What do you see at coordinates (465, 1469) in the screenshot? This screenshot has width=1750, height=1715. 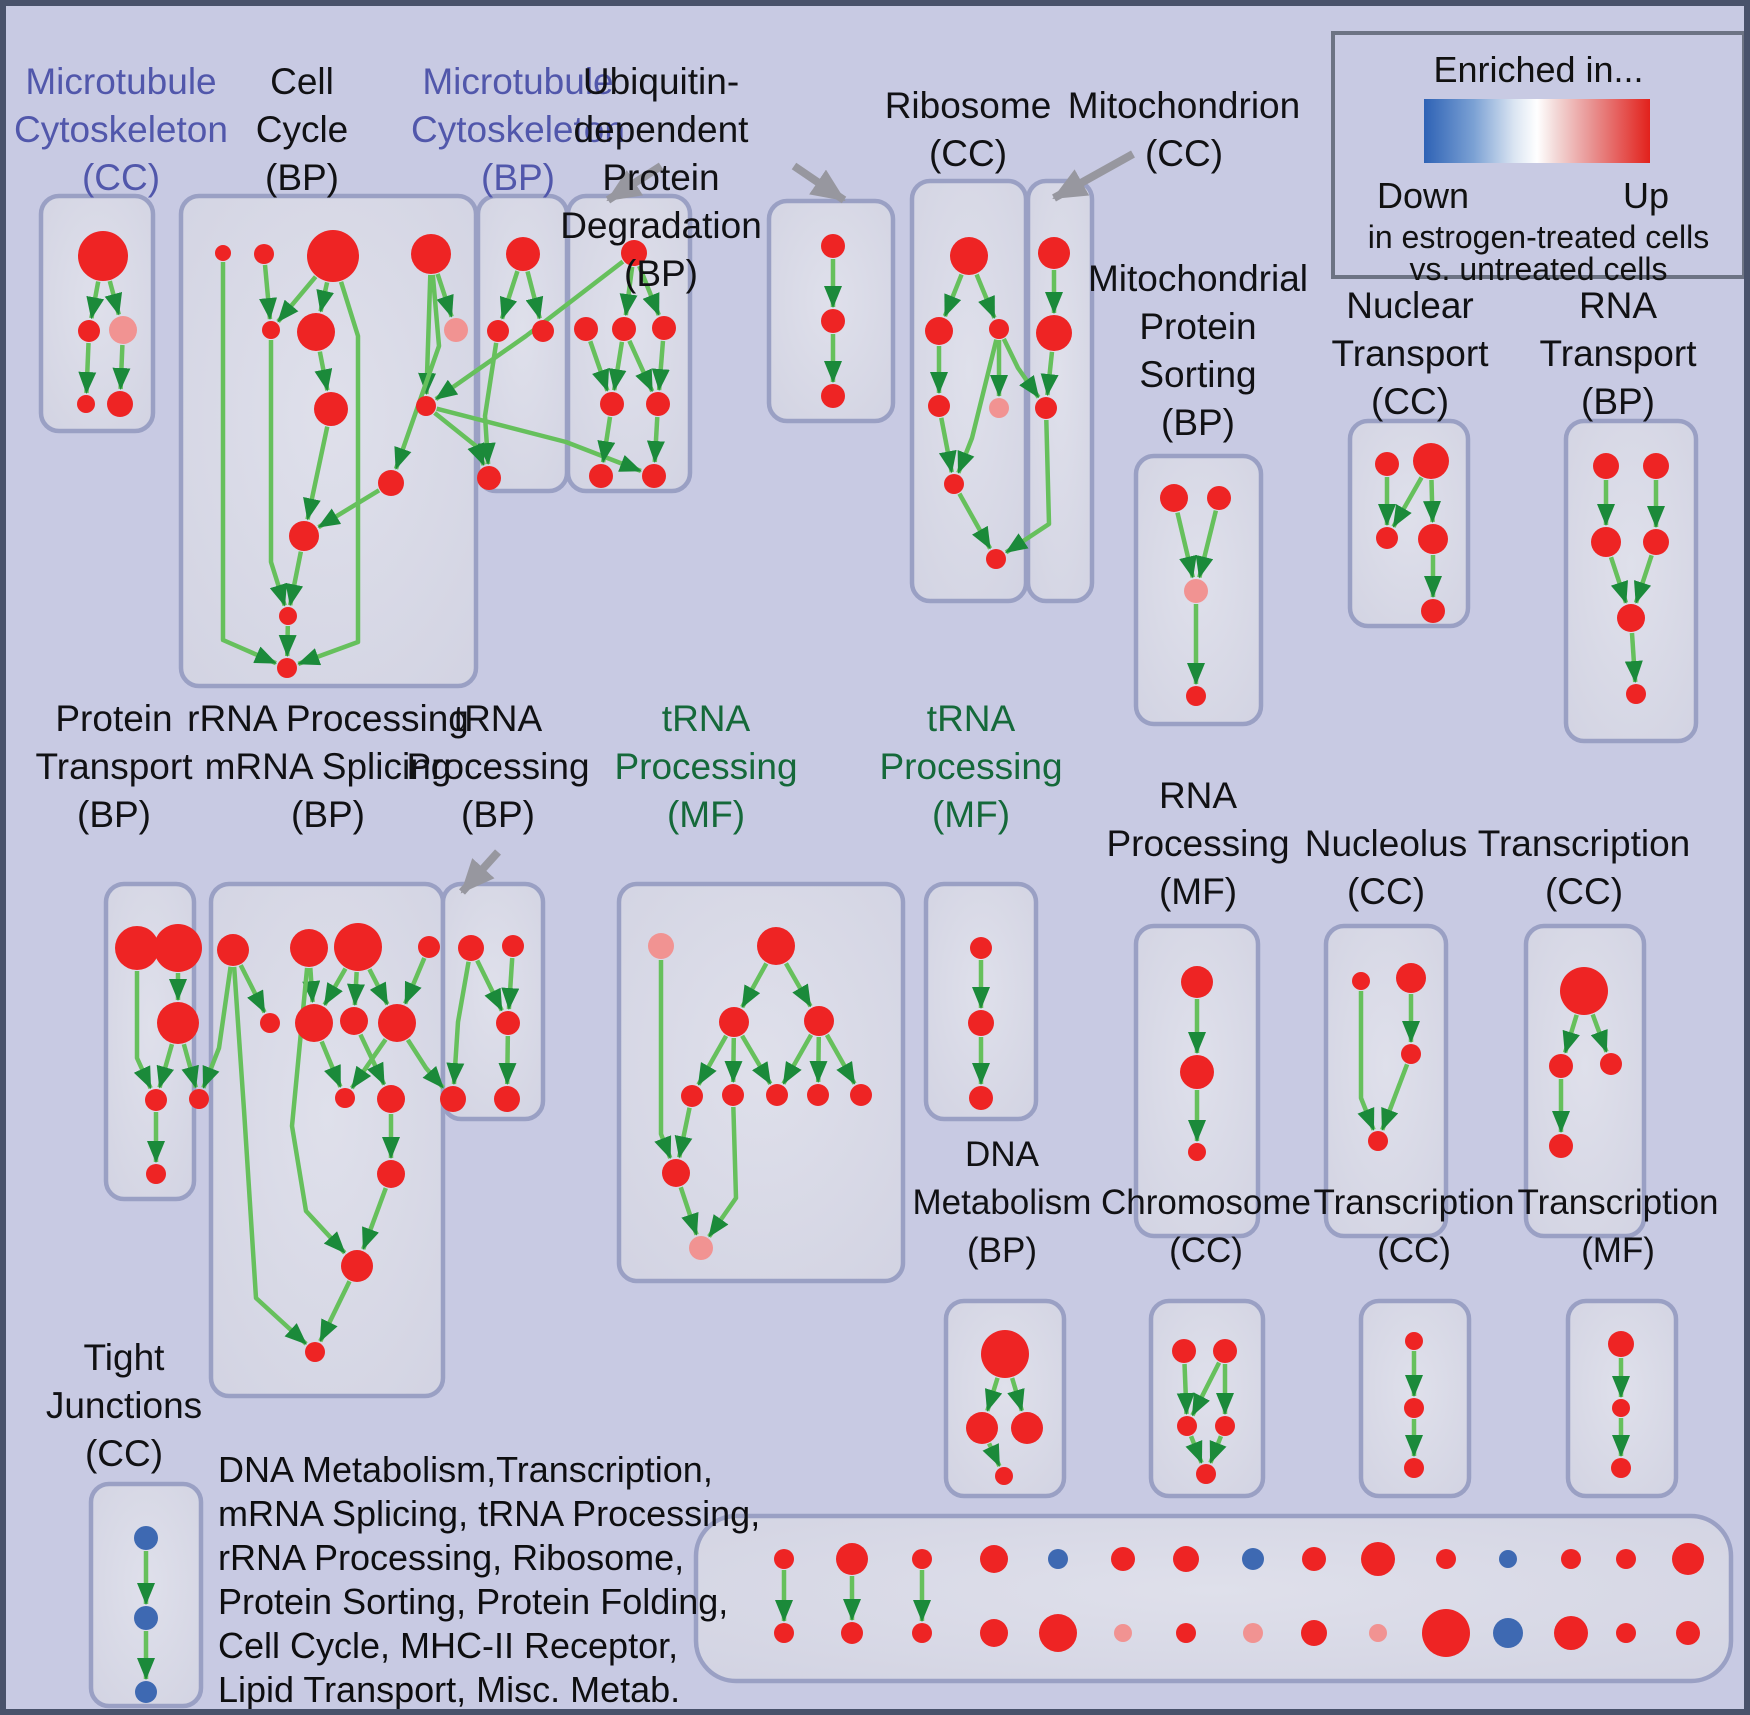 I see `footer-line: DNA Metabolism,Transcription,` at bounding box center [465, 1469].